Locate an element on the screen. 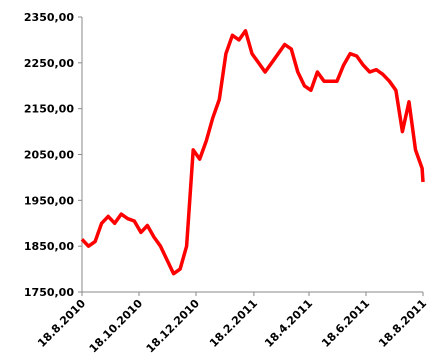  x-tick-label: 18.8.2011 is located at coordinates (401, 323).